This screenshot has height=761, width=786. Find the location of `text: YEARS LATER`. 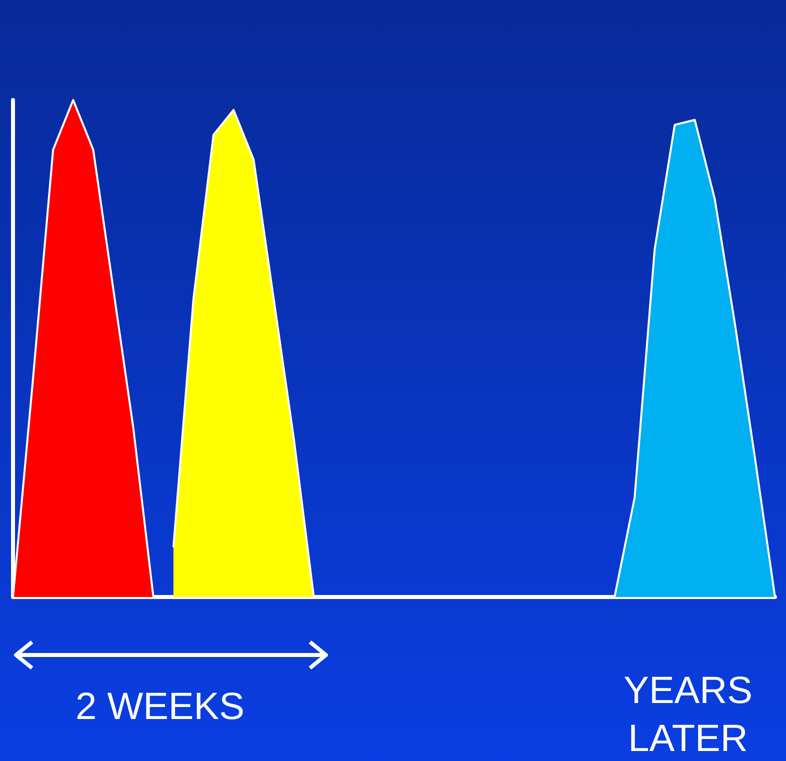

text: YEARS LATER is located at coordinates (688, 715).